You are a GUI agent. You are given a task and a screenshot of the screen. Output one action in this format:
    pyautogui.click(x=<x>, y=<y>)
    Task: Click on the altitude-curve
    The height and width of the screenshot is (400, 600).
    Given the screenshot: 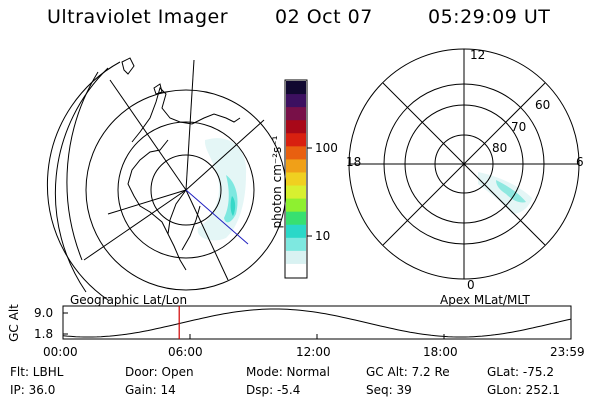 What is the action you would take?
    pyautogui.click(x=317, y=323)
    